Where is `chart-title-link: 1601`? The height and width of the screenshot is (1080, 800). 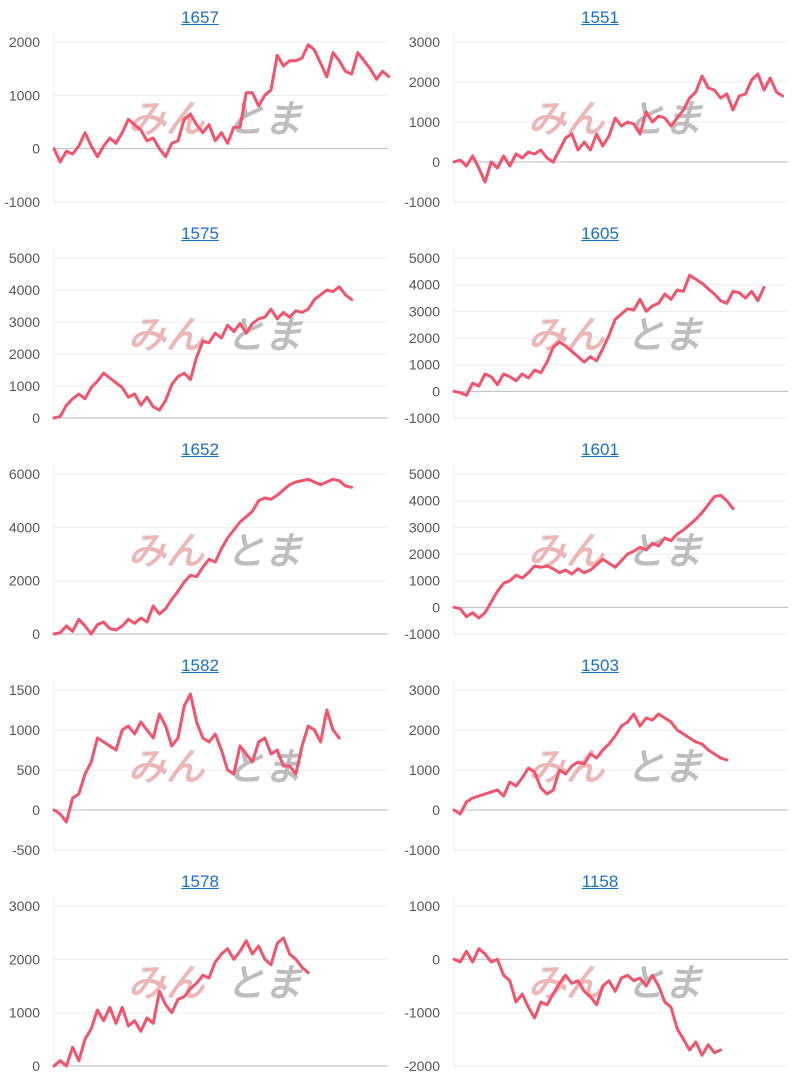
chart-title-link: 1601 is located at coordinates (600, 449).